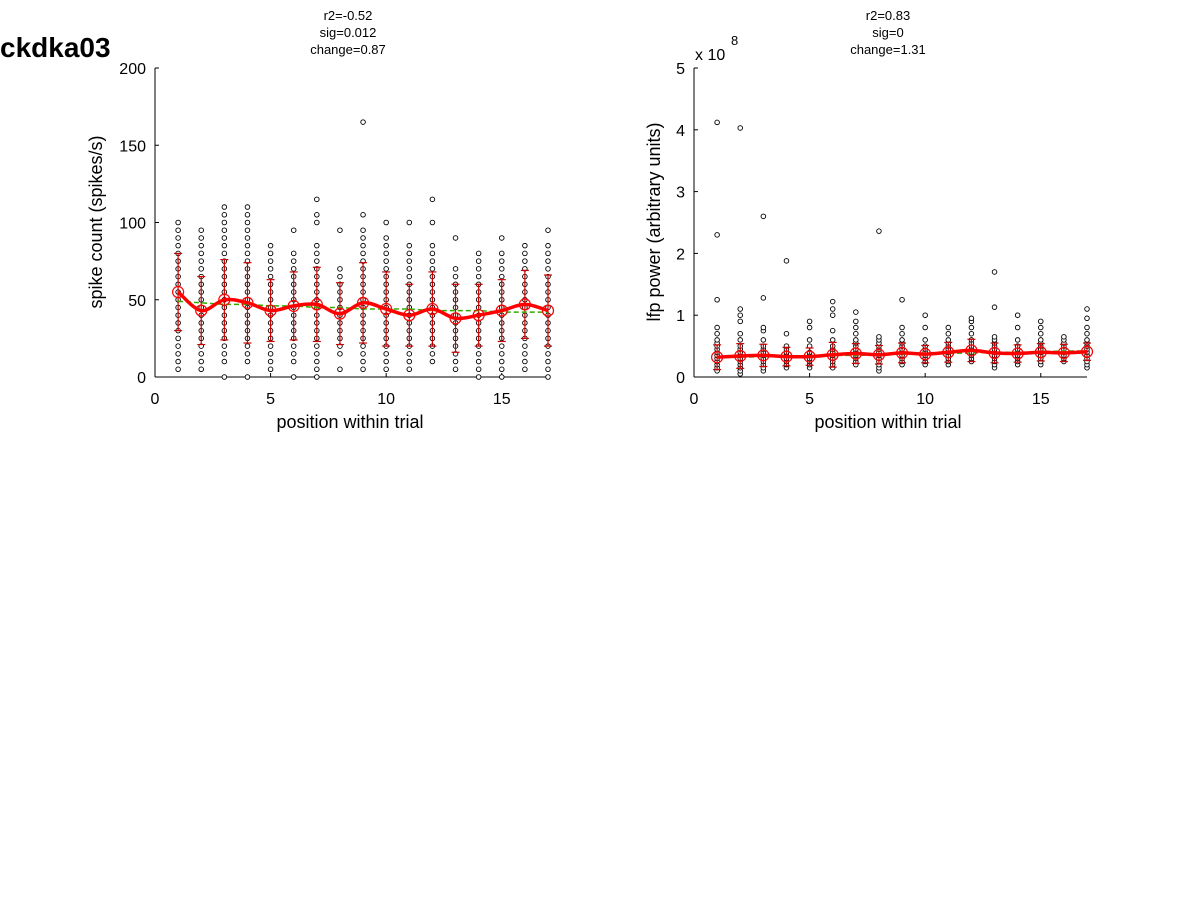  What do you see at coordinates (137, 301) in the screenshot?
I see `y-tick-label: 50` at bounding box center [137, 301].